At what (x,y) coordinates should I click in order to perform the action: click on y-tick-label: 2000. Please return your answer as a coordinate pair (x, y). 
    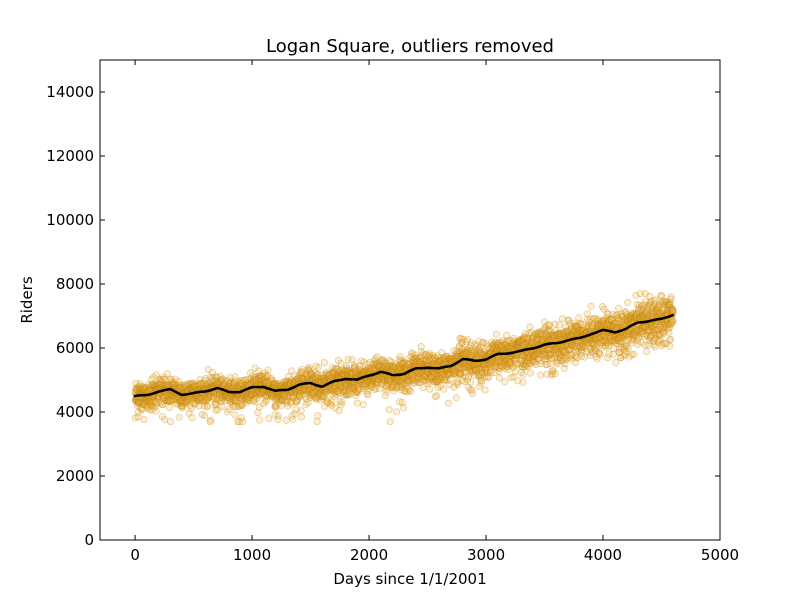
    Looking at the image, I should click on (75, 476).